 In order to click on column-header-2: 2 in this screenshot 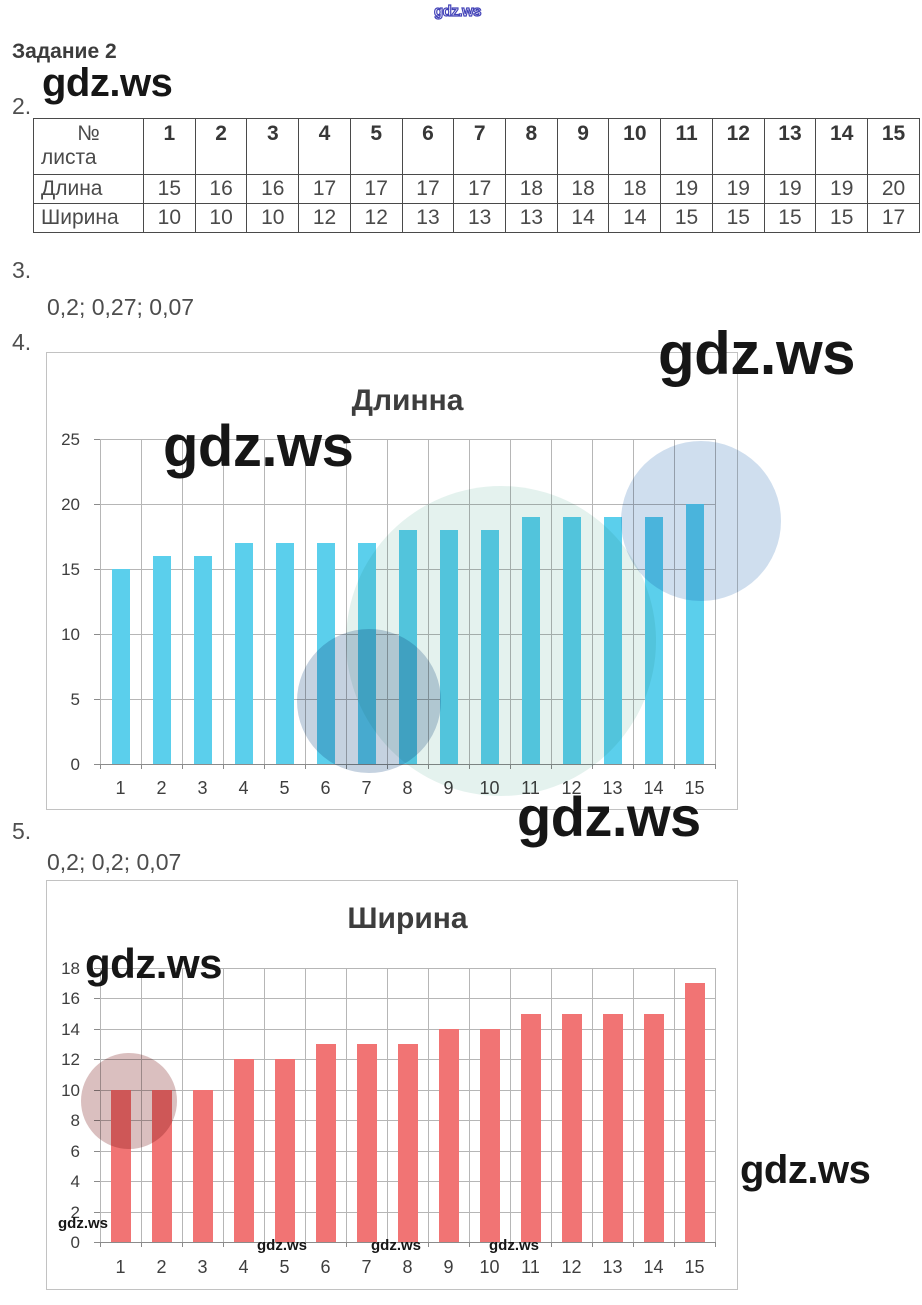, I will do `click(221, 146)`.